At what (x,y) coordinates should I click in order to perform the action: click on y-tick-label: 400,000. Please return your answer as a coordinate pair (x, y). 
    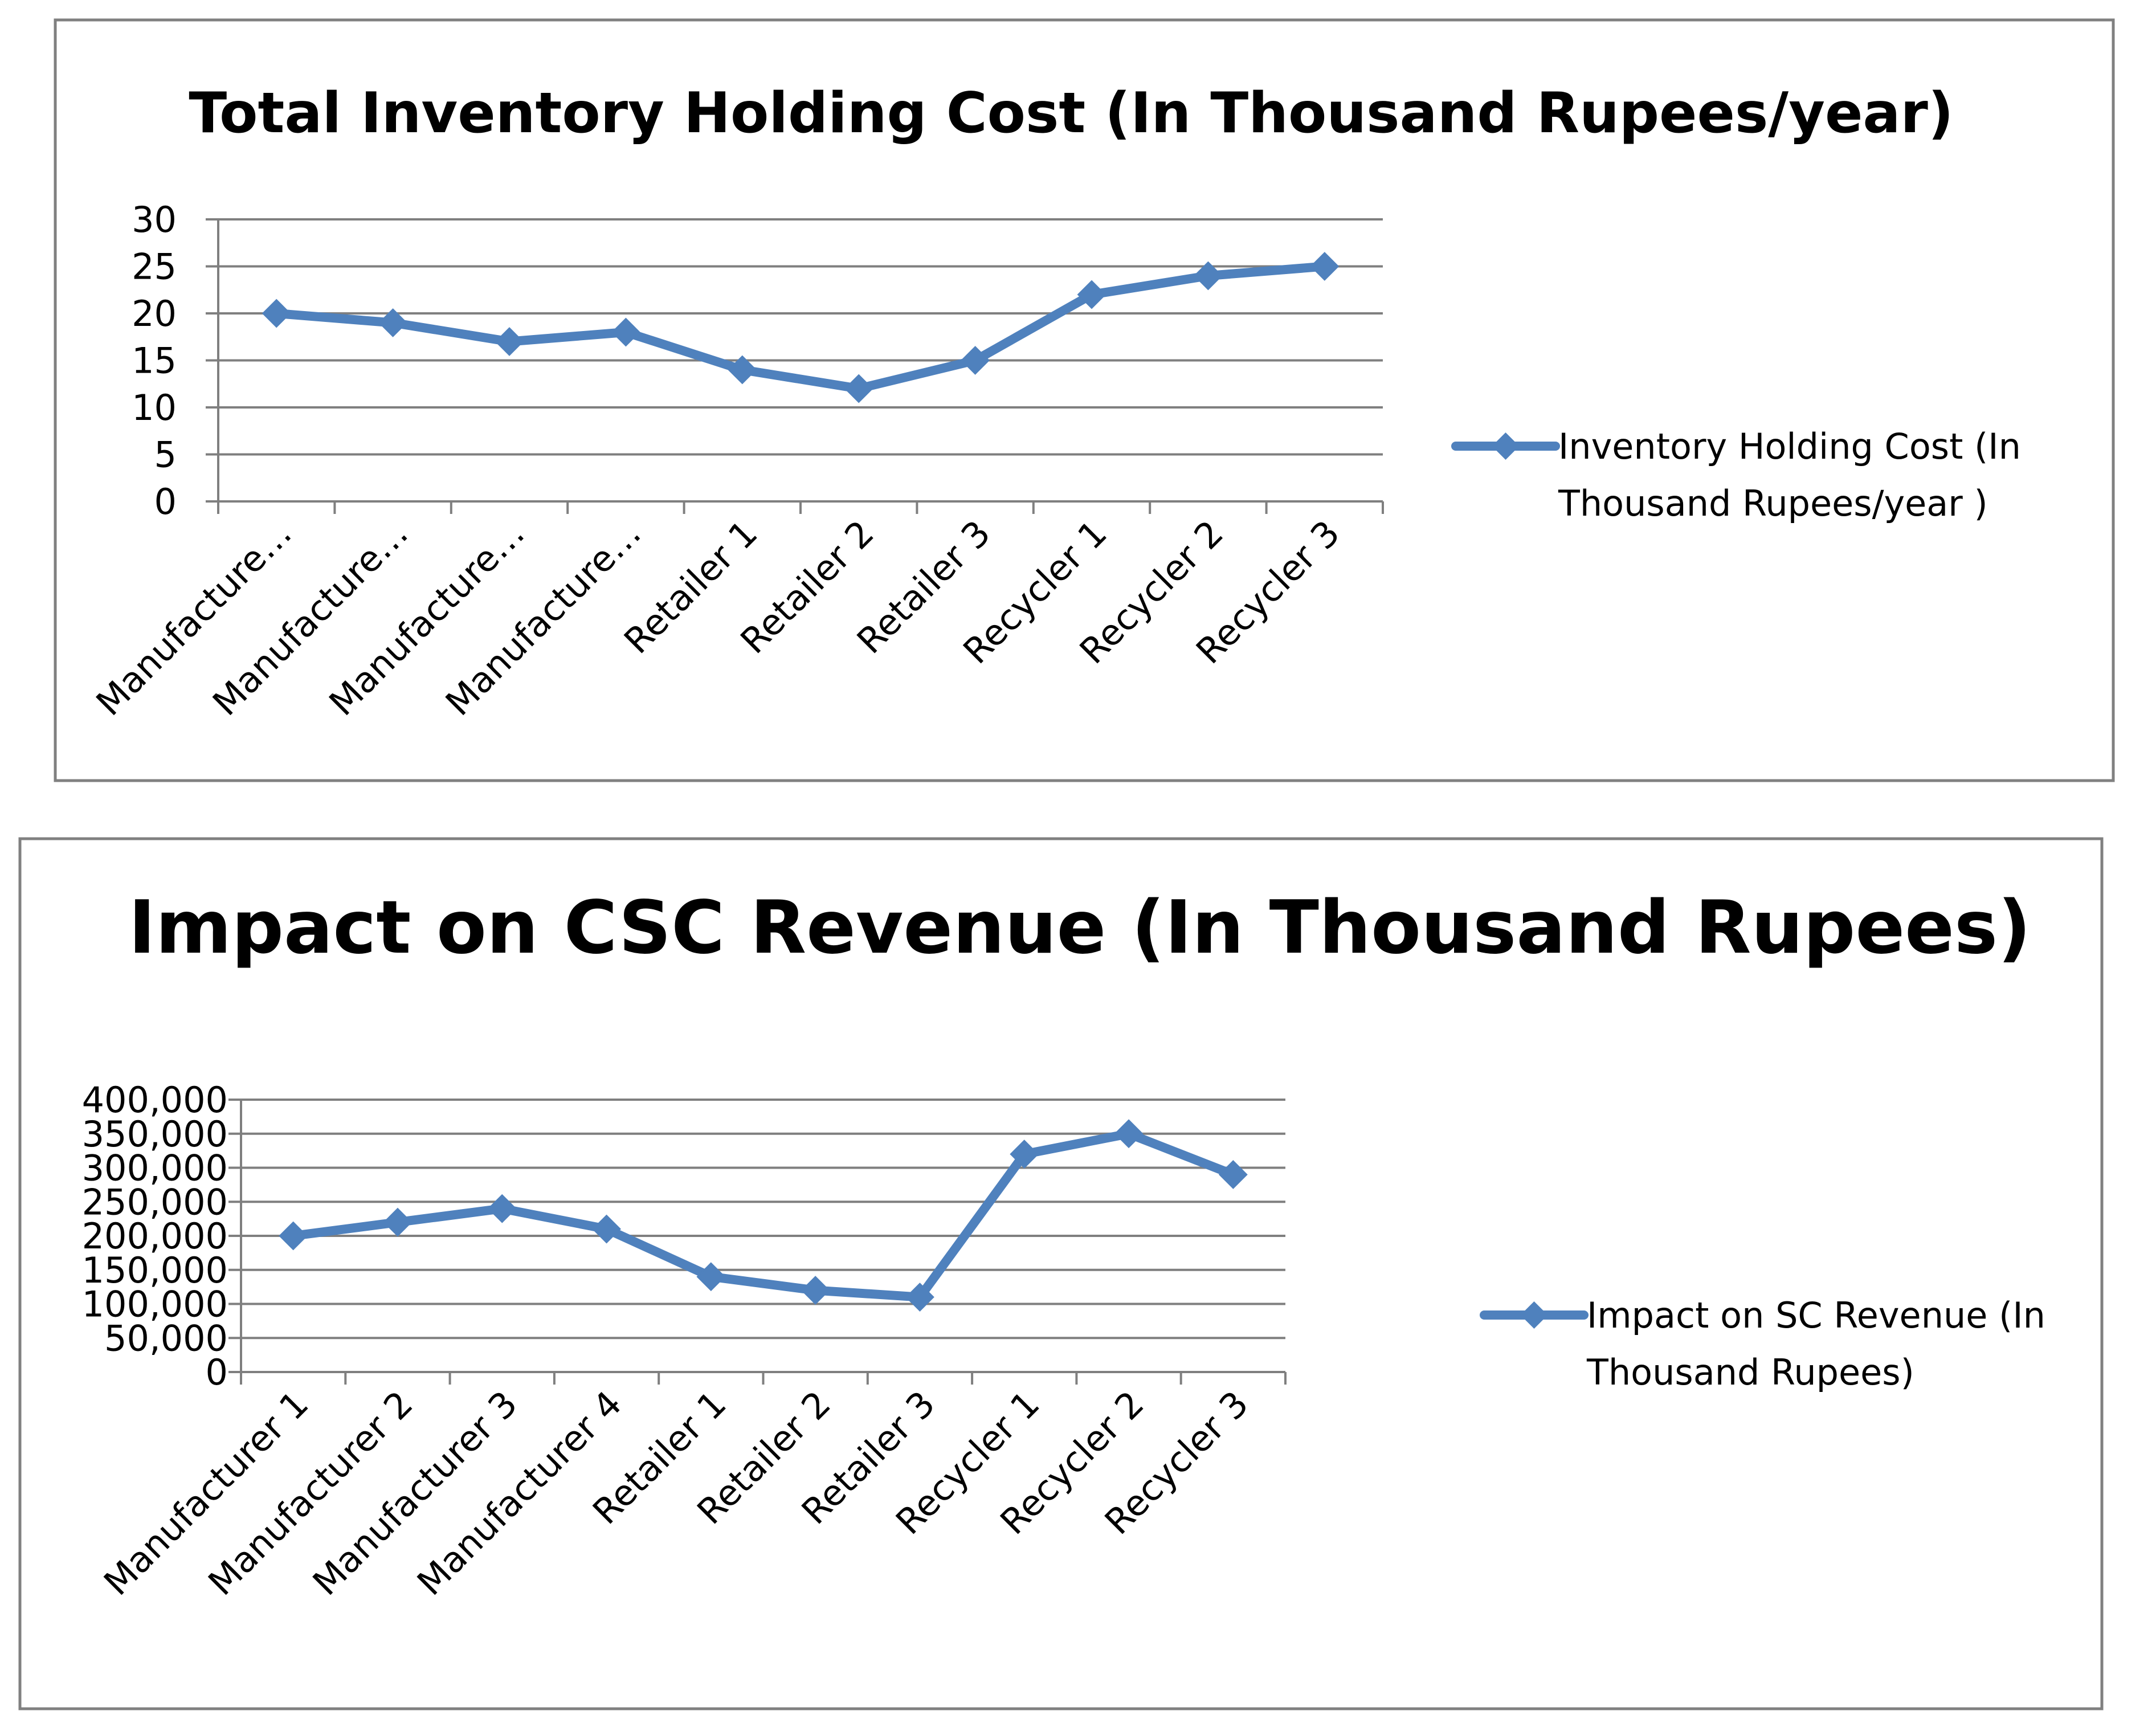
    Looking at the image, I should click on (155, 1100).